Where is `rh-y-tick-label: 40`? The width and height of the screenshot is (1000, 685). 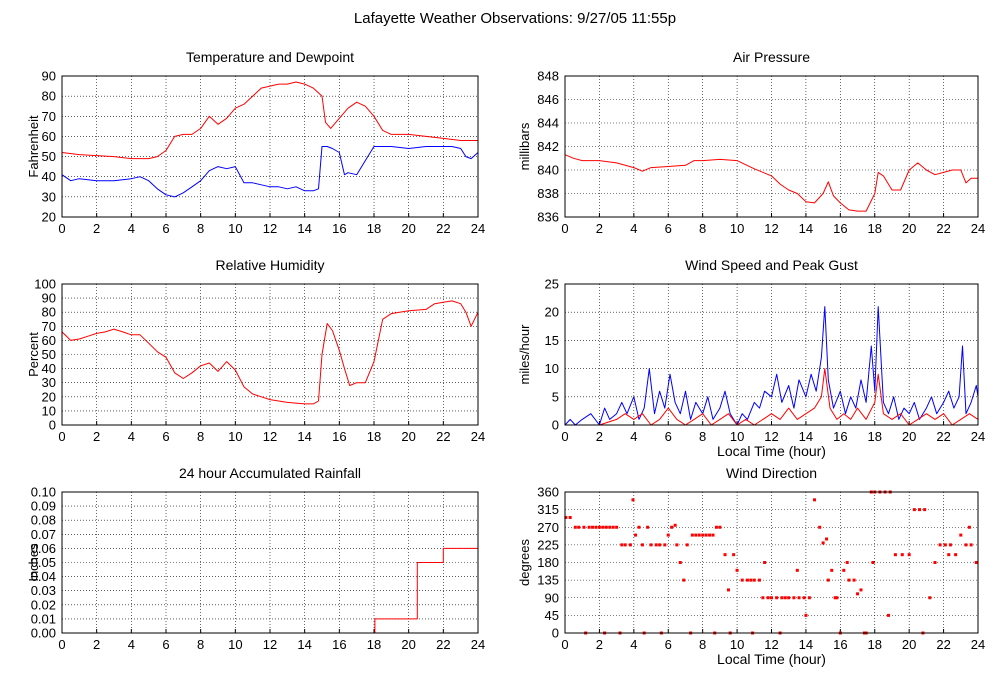 rh-y-tick-label: 40 is located at coordinates (49, 368).